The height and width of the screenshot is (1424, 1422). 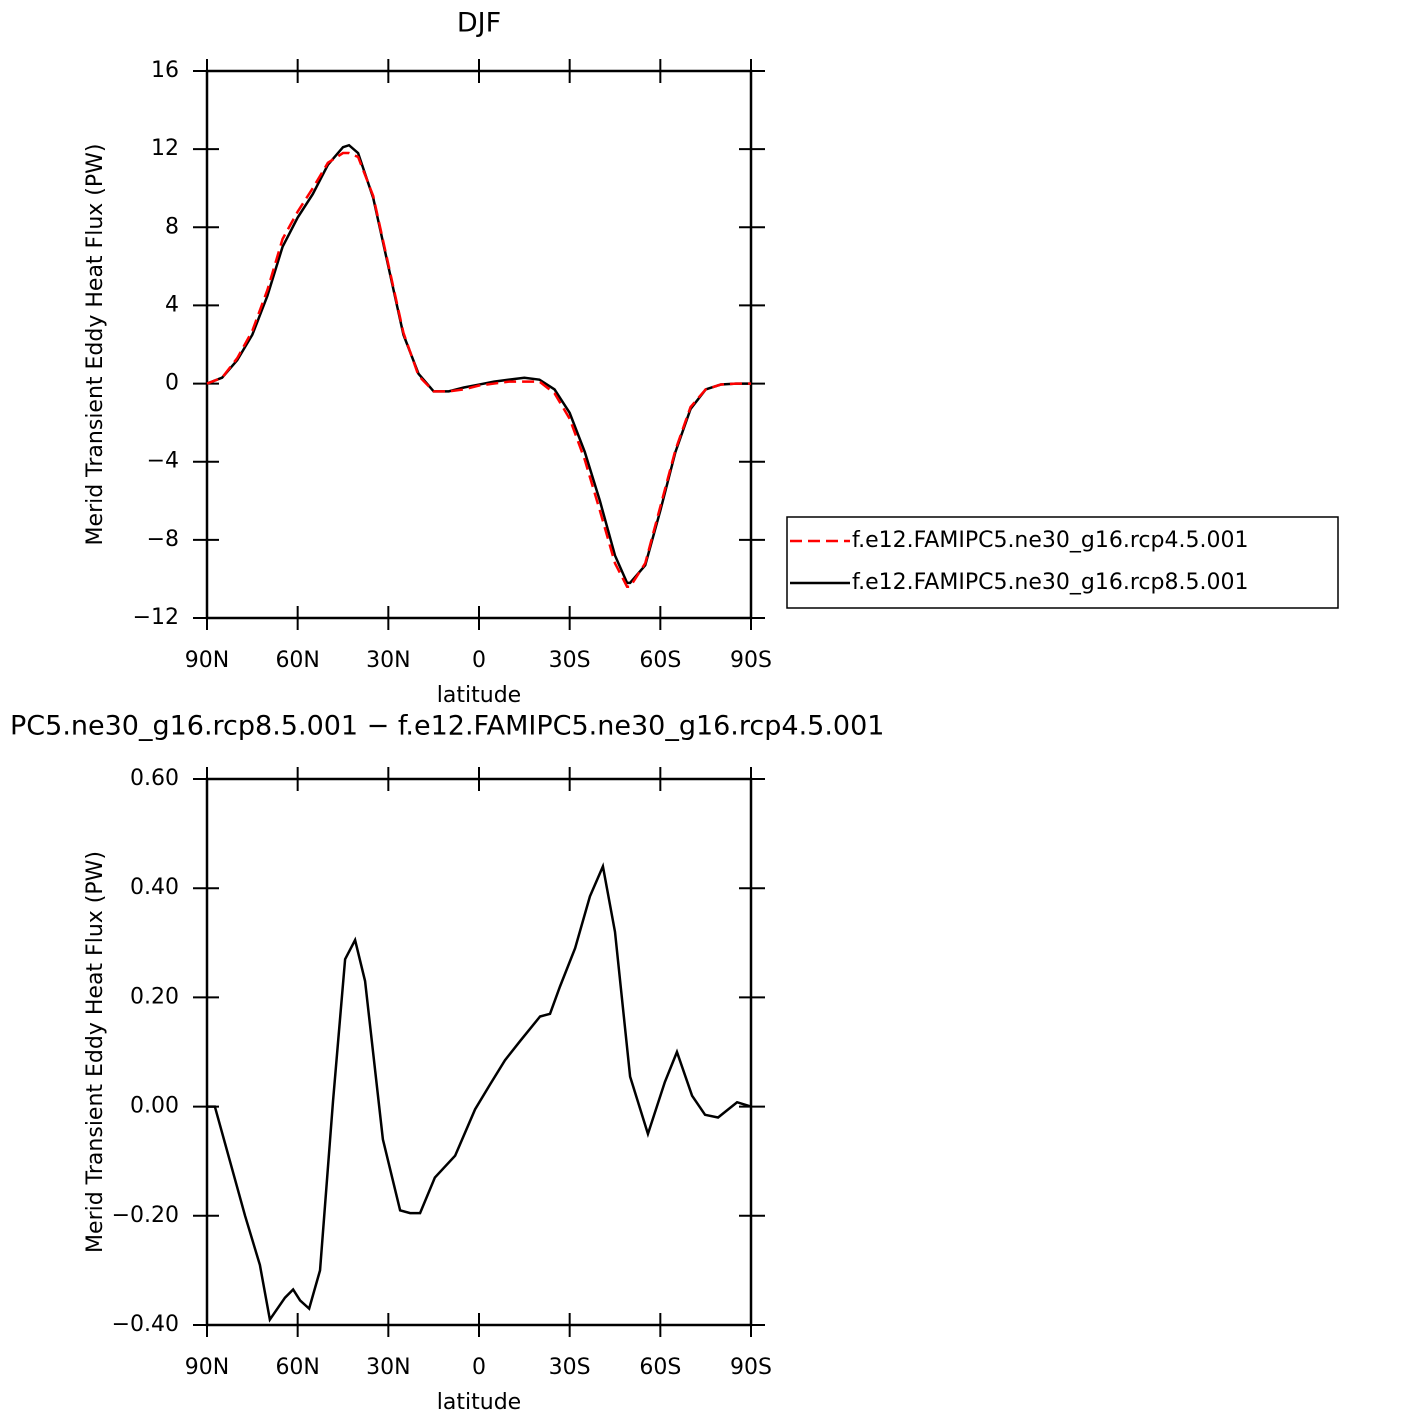 I want to click on y-tick-label: 8, so click(x=172, y=226).